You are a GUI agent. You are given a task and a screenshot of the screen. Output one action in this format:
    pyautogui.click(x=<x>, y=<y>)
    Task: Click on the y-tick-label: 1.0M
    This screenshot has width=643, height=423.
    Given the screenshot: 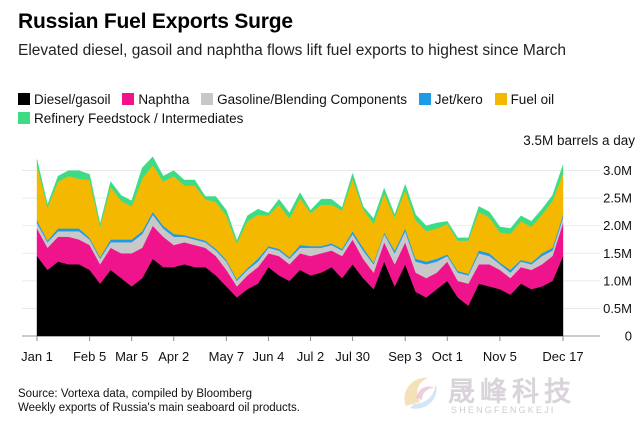 What is the action you would take?
    pyautogui.click(x=617, y=280)
    